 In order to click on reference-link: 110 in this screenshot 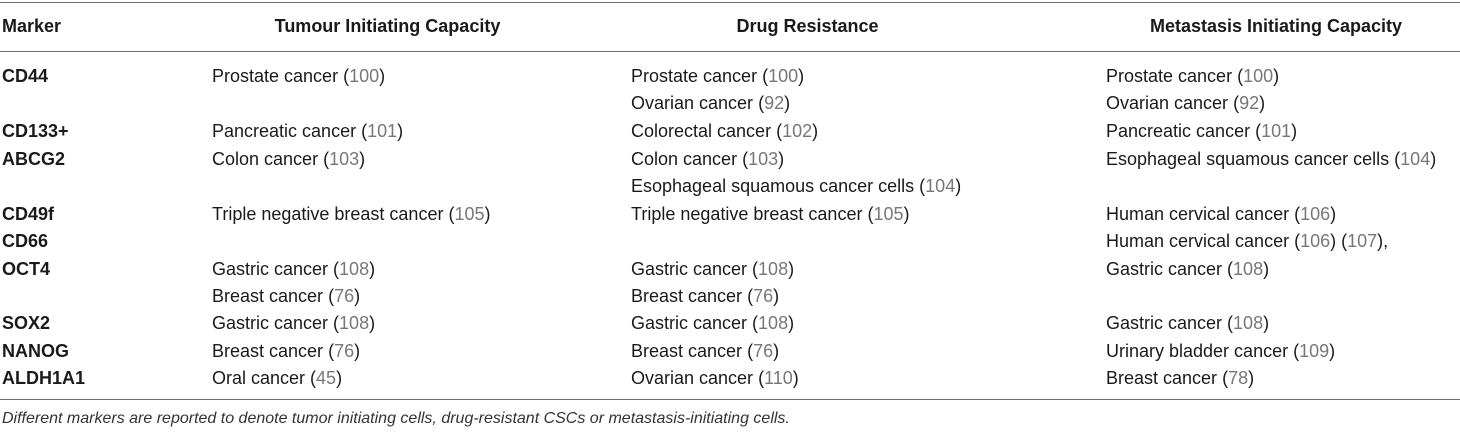, I will do `click(778, 378)`.